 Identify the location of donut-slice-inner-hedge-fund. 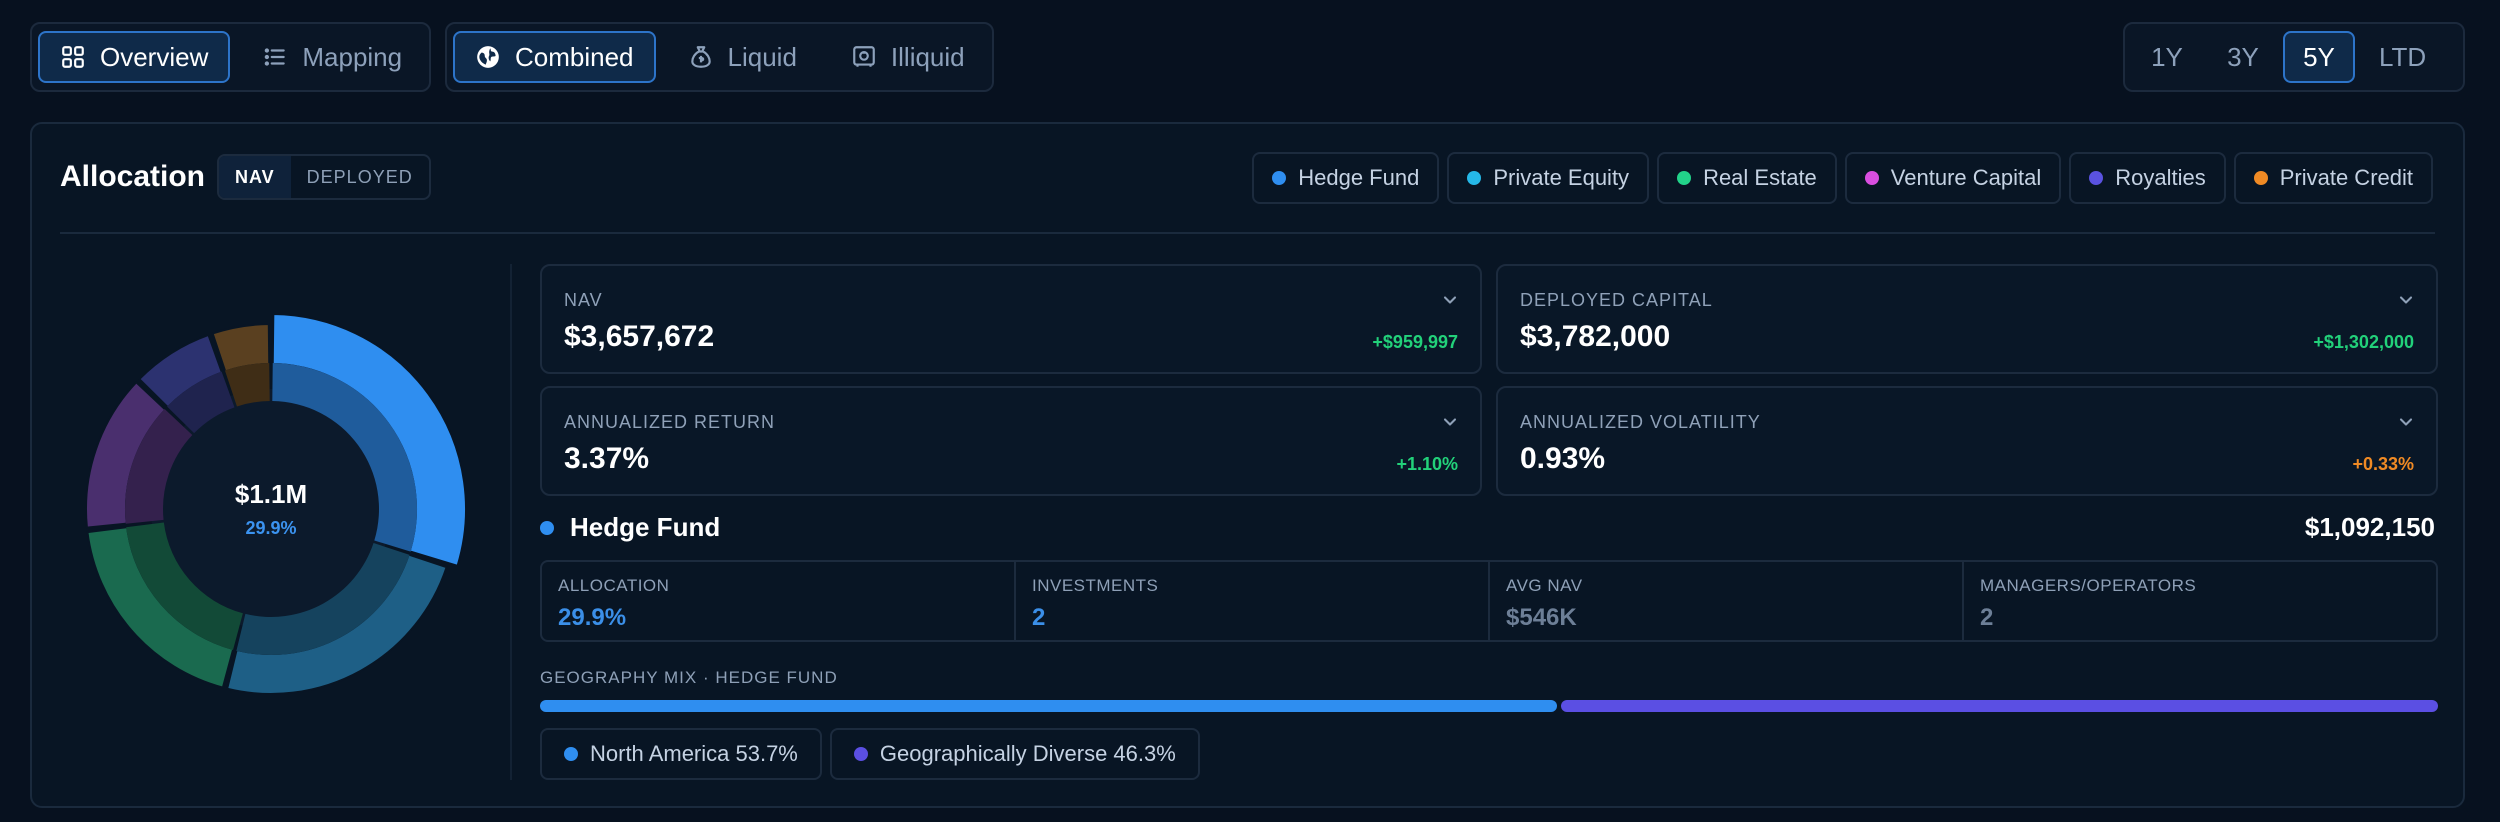
(344, 457).